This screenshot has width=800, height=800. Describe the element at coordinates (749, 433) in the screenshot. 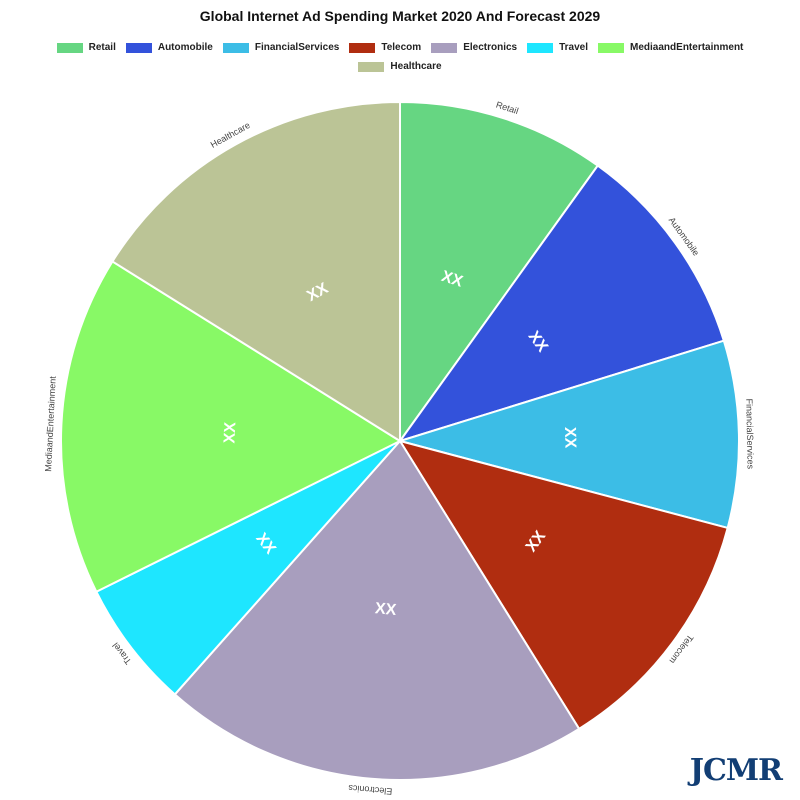

I see `category-label: FinancialServices` at that location.